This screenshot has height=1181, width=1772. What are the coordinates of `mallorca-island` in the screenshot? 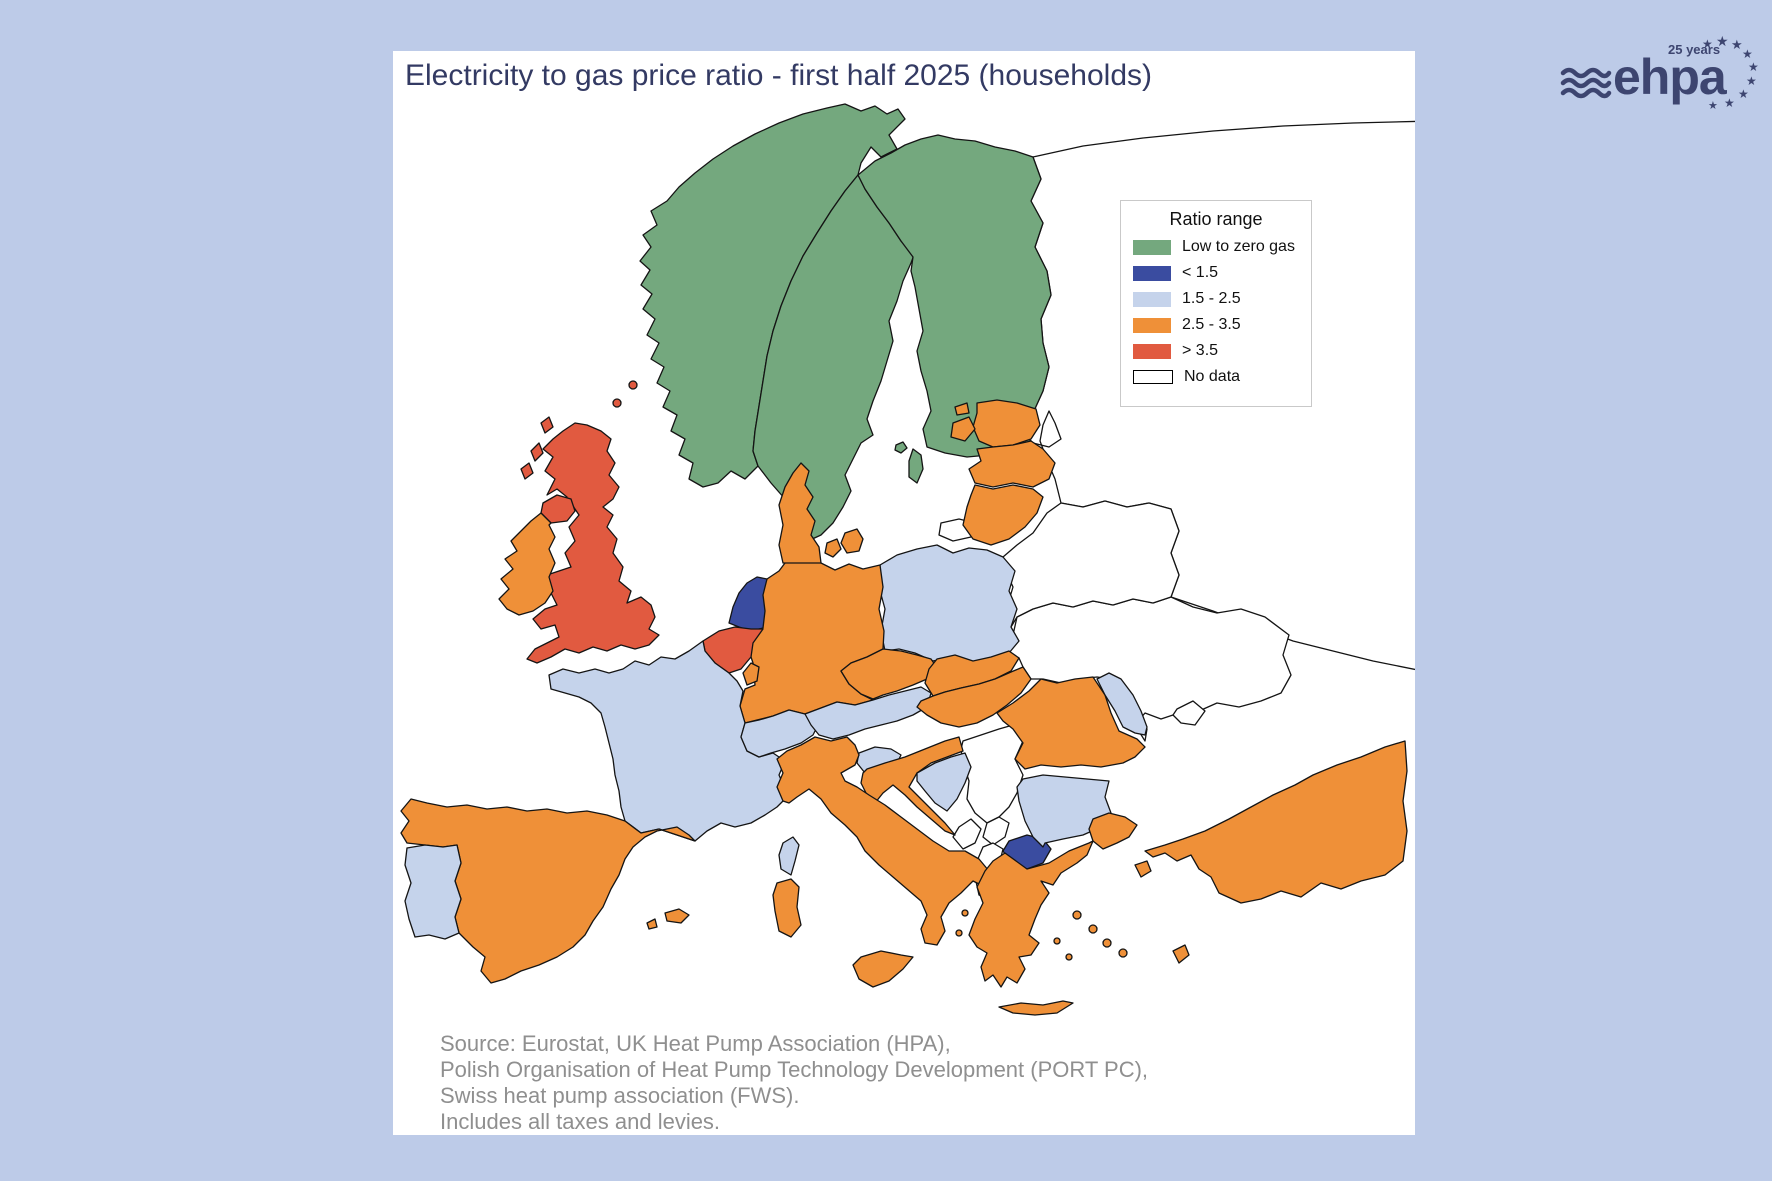 It's located at (677, 916).